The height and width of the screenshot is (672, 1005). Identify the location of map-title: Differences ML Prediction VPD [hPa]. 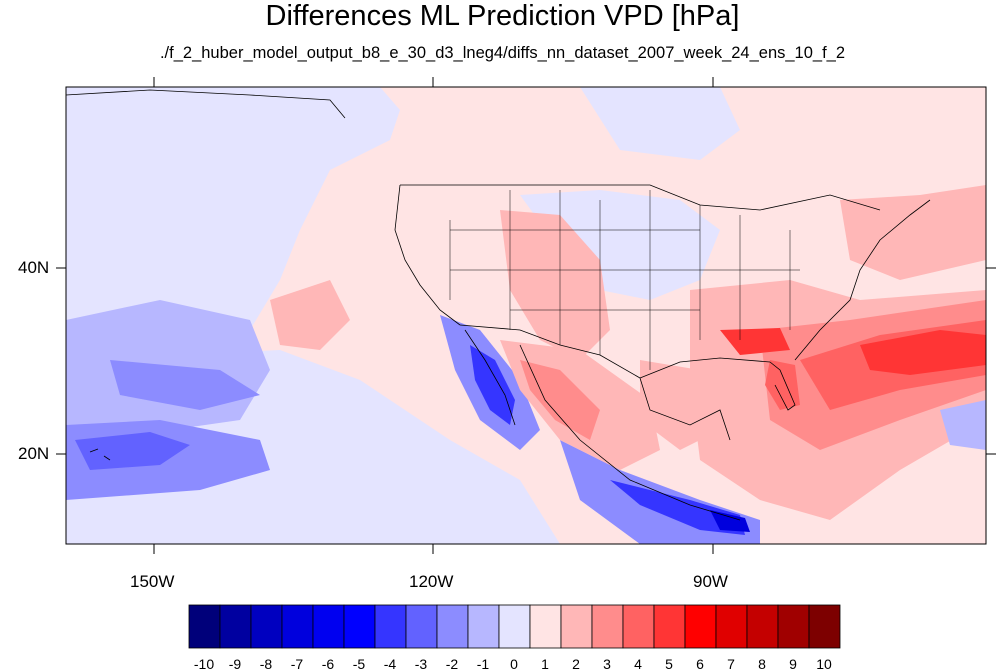
(502, 16).